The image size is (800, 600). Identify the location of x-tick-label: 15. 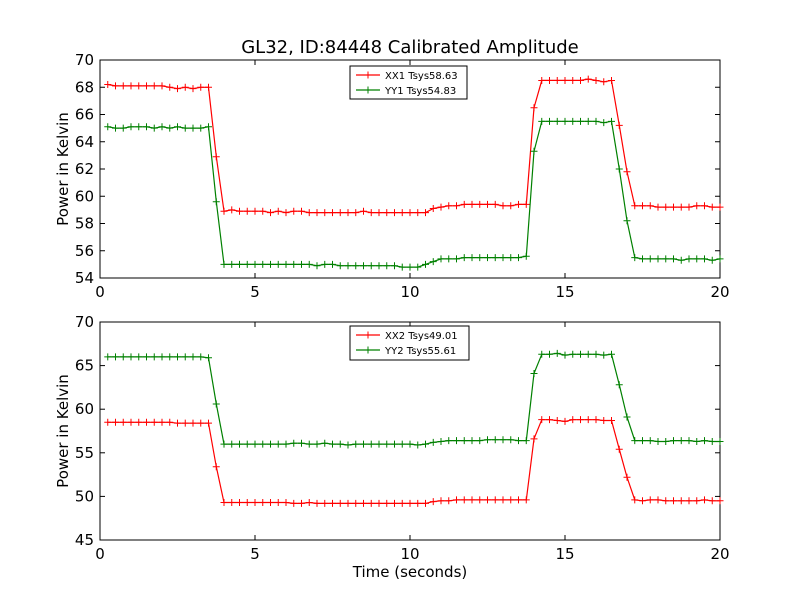
(564, 554).